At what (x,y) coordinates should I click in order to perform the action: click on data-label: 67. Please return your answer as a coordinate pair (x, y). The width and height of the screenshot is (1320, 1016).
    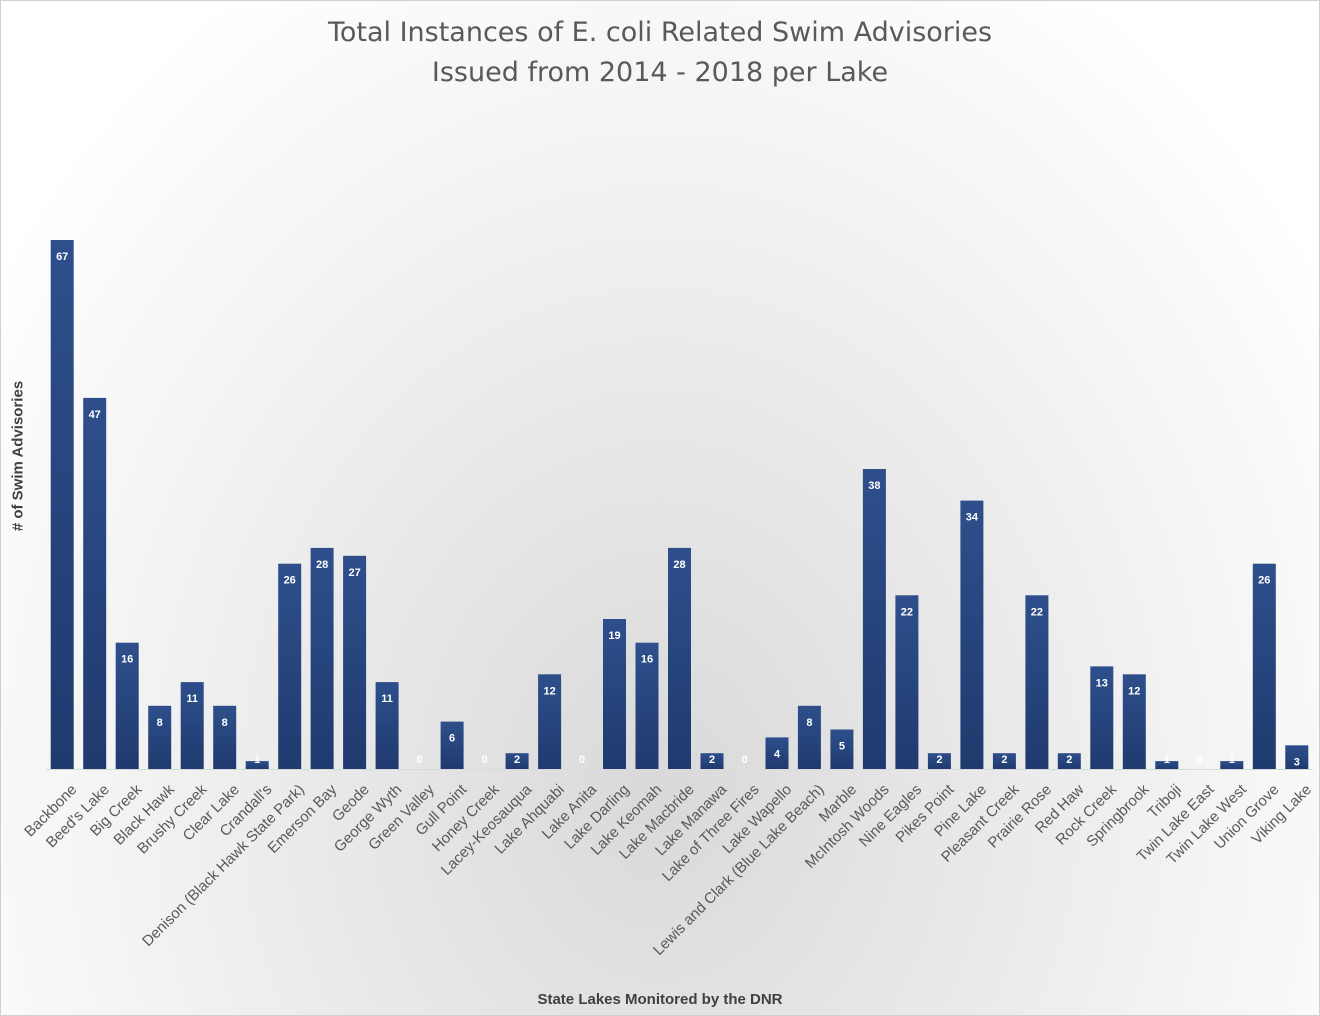
    Looking at the image, I should click on (62, 257).